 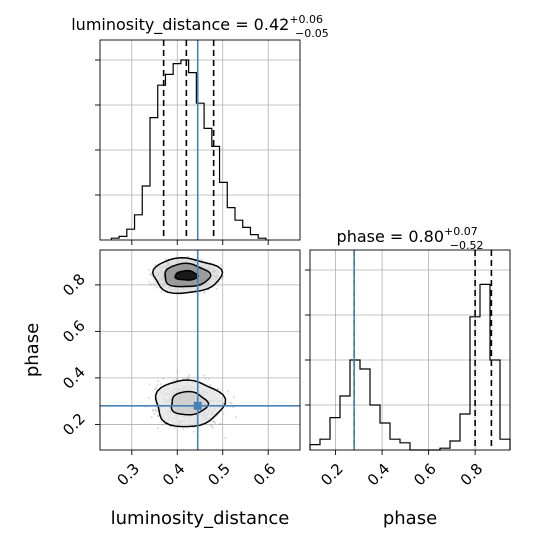 What do you see at coordinates (332, 475) in the screenshot?
I see `phase-hist-xtick-label-0: 0.2` at bounding box center [332, 475].